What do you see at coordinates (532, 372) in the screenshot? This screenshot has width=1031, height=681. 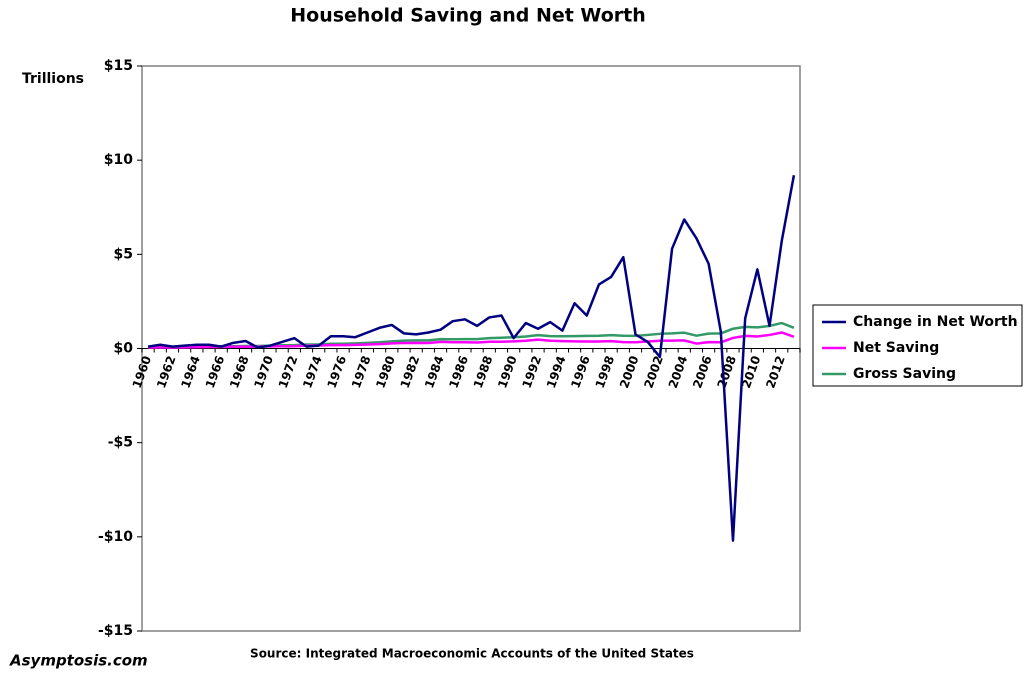 I see `x-tick-label: 1992` at bounding box center [532, 372].